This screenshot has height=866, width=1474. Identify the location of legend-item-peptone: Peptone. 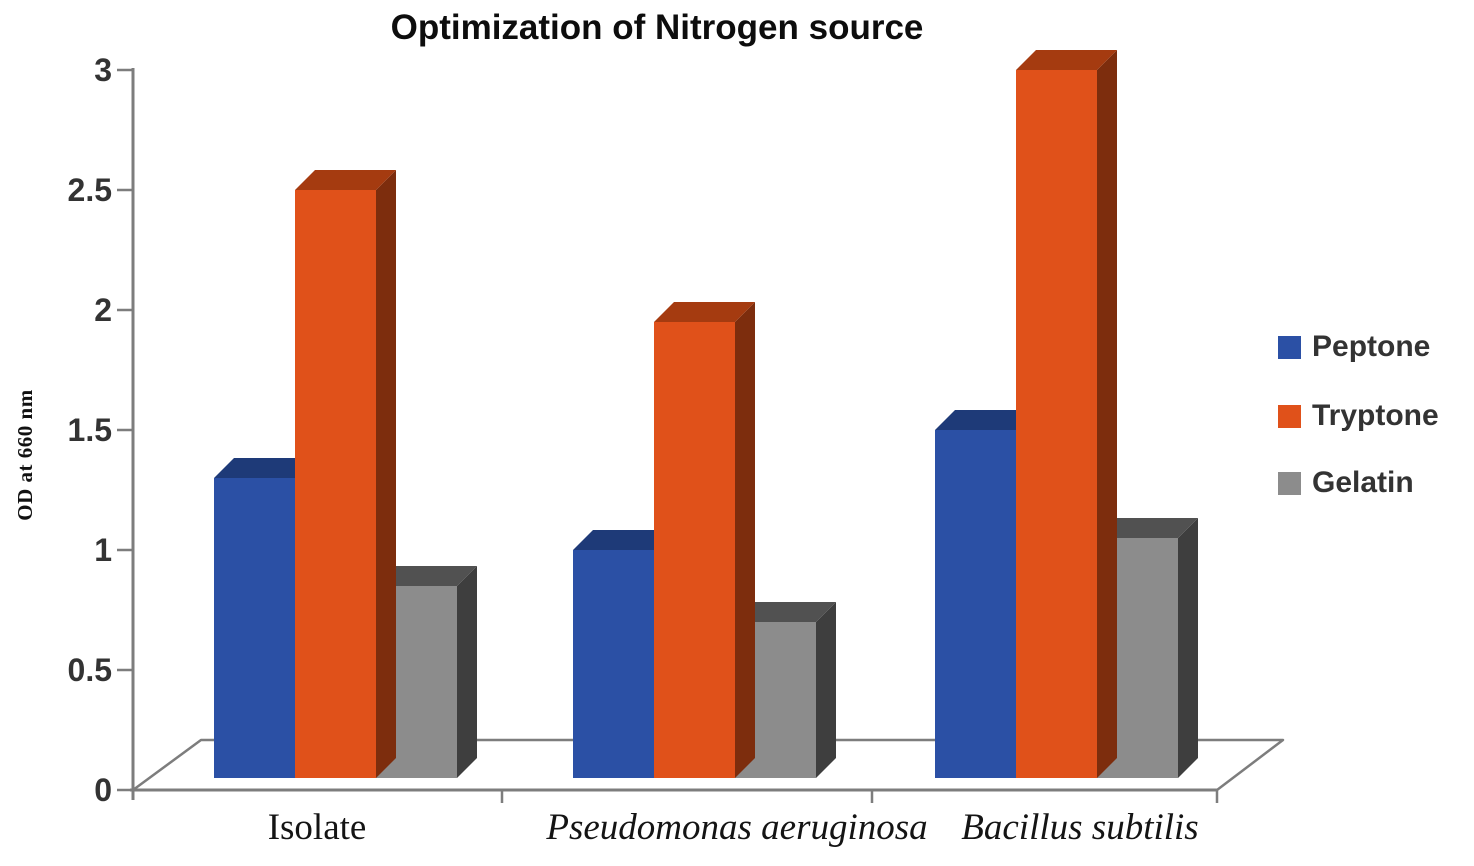
(1354, 347).